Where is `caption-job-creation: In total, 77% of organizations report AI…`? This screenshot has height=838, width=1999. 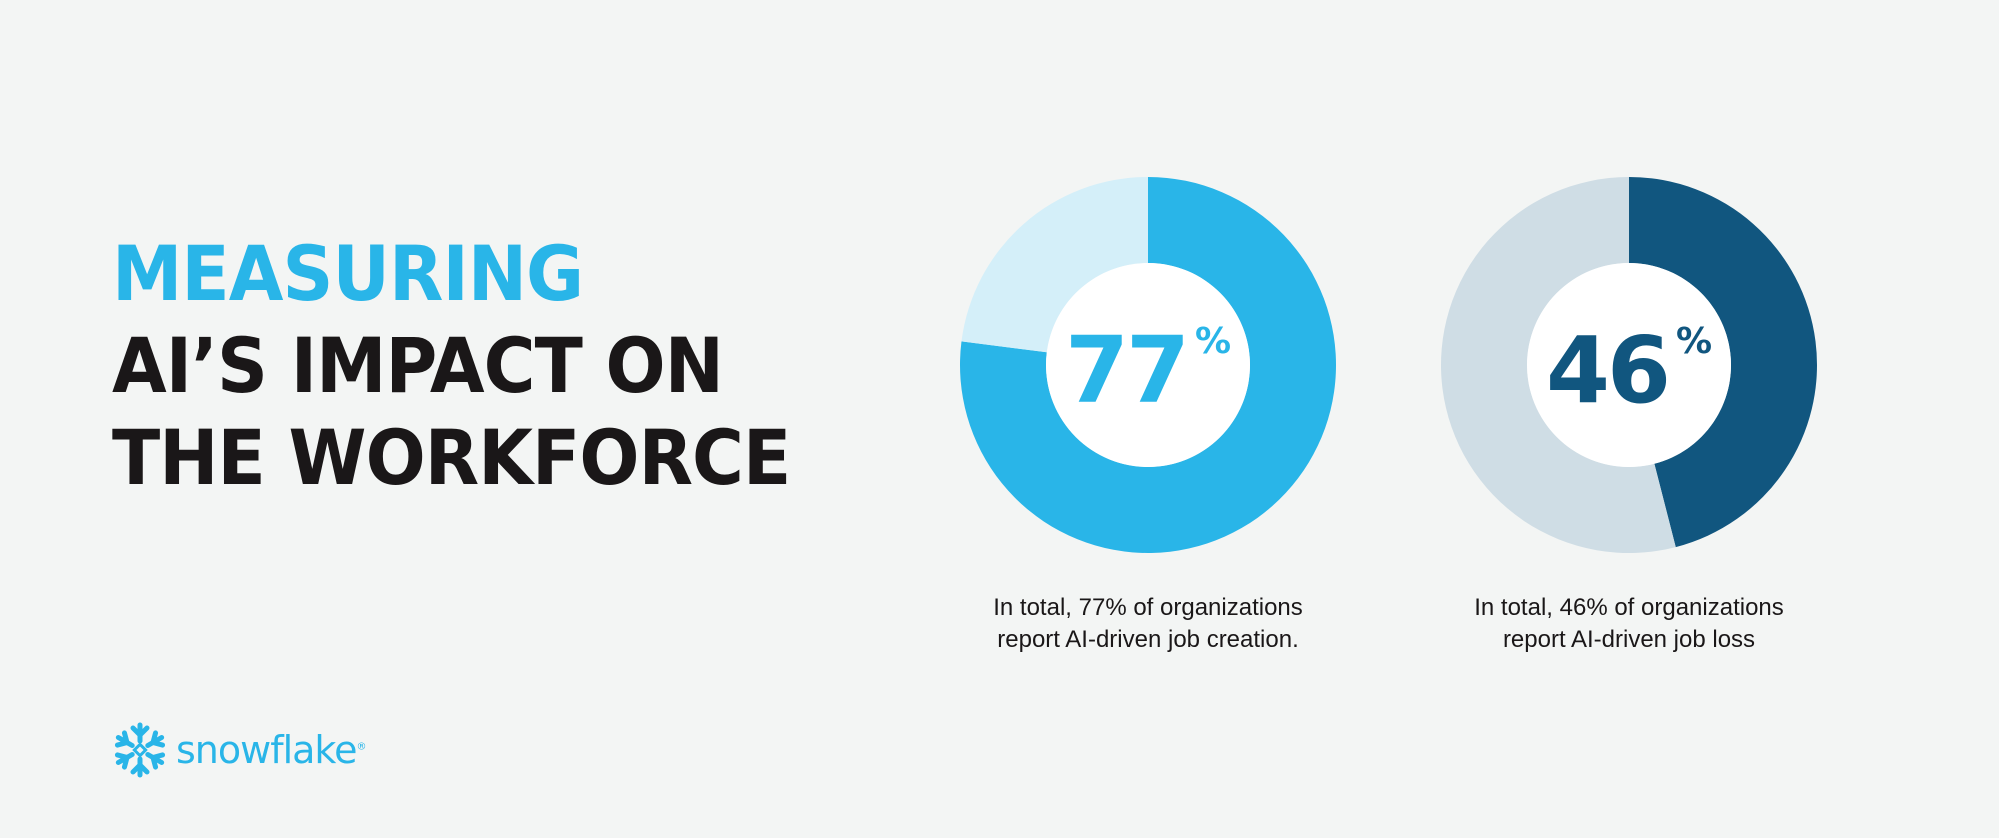 caption-job-creation: In total, 77% of organizations report AI… is located at coordinates (1148, 624).